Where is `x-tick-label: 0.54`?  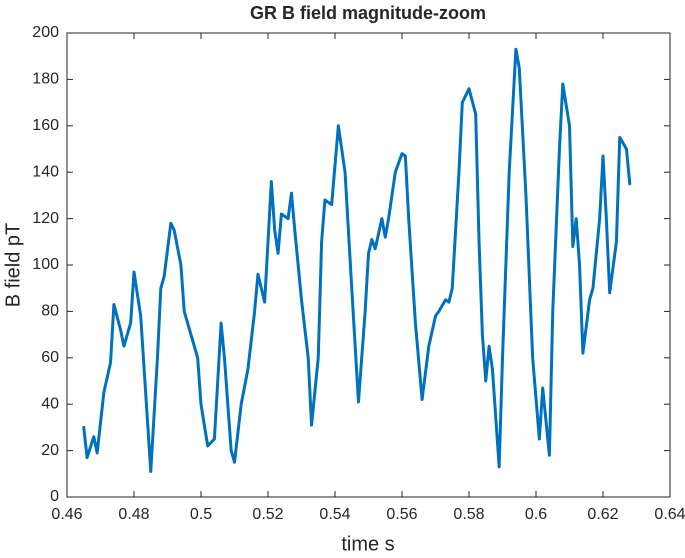
x-tick-label: 0.54 is located at coordinates (334, 514).